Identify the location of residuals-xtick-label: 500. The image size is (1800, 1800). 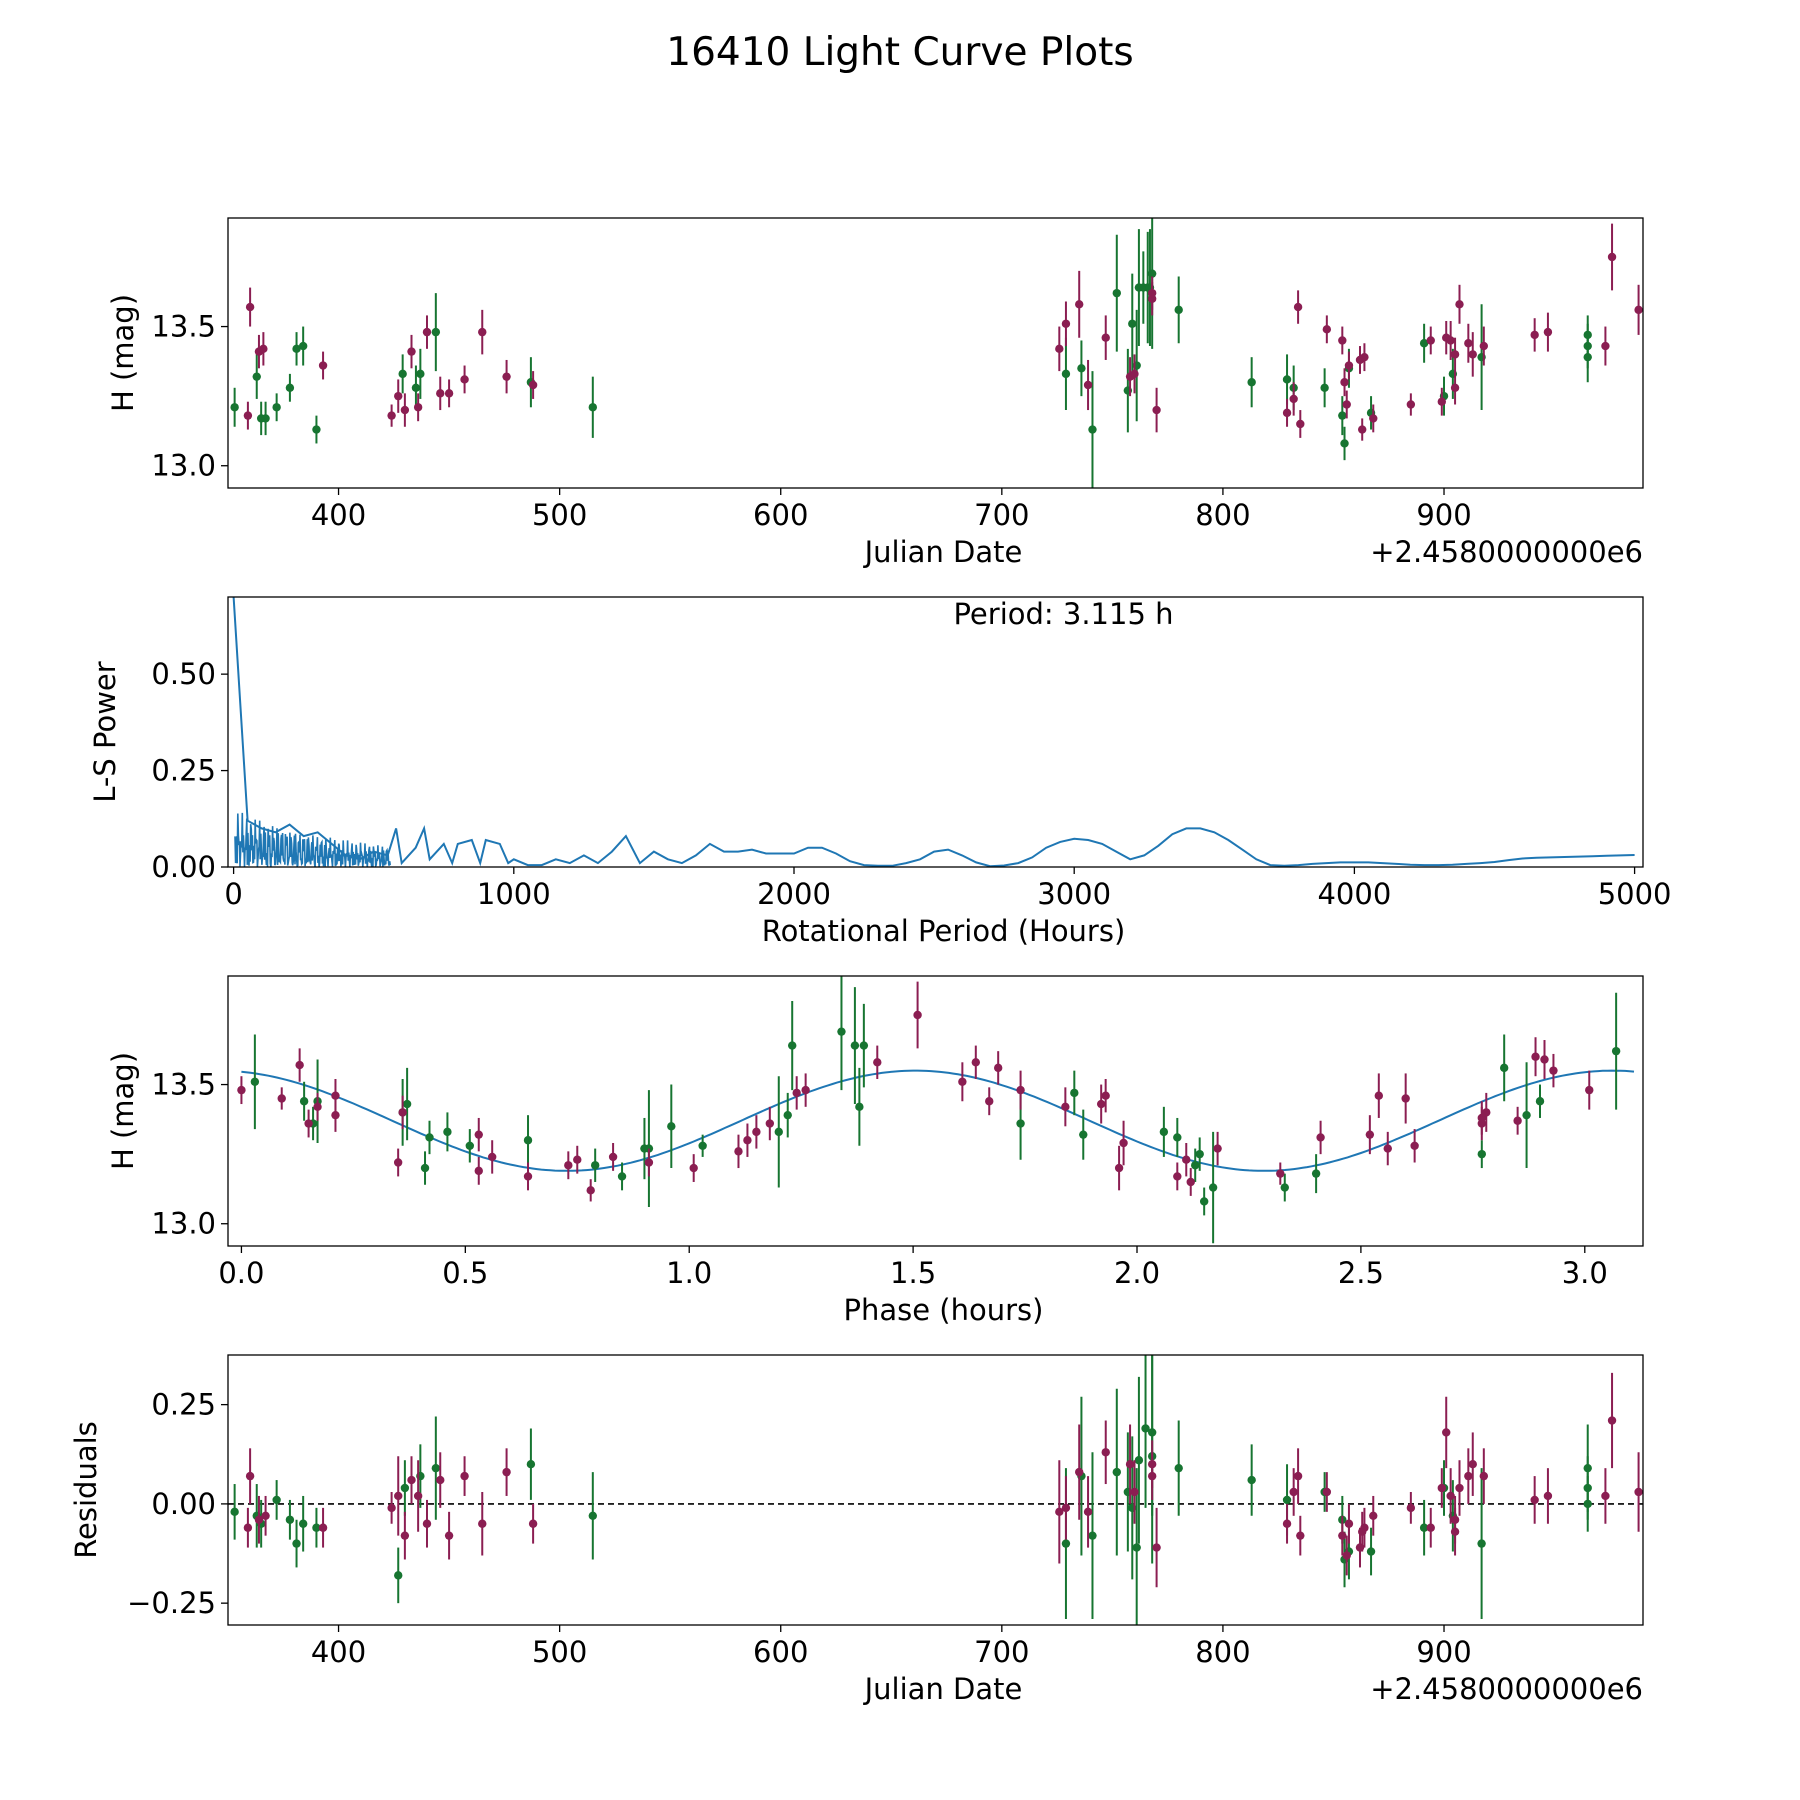
(559, 1652).